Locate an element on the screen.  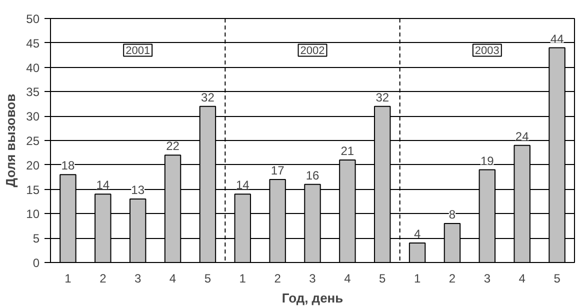
data-label: 19 is located at coordinates (487, 161).